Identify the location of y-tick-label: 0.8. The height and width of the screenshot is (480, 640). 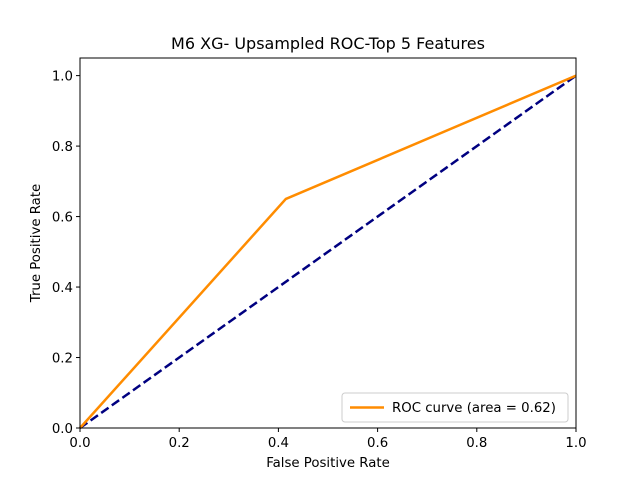
(62, 147).